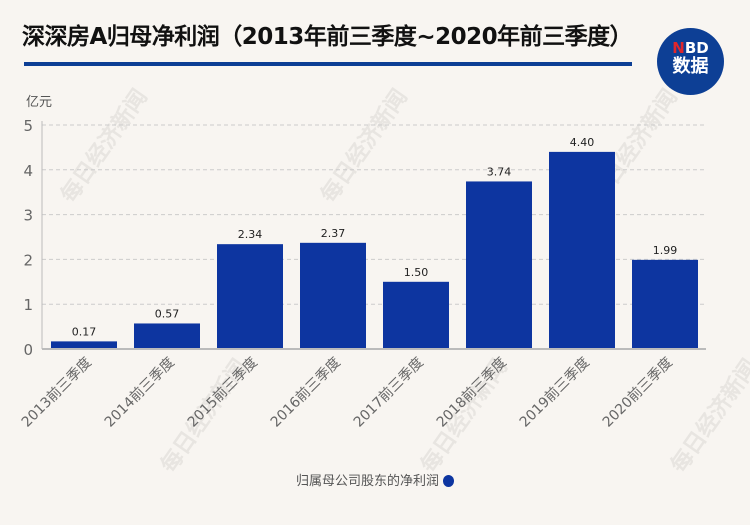 Image resolution: width=750 pixels, height=525 pixels. I want to click on y-tick-label: 4, so click(28, 171).